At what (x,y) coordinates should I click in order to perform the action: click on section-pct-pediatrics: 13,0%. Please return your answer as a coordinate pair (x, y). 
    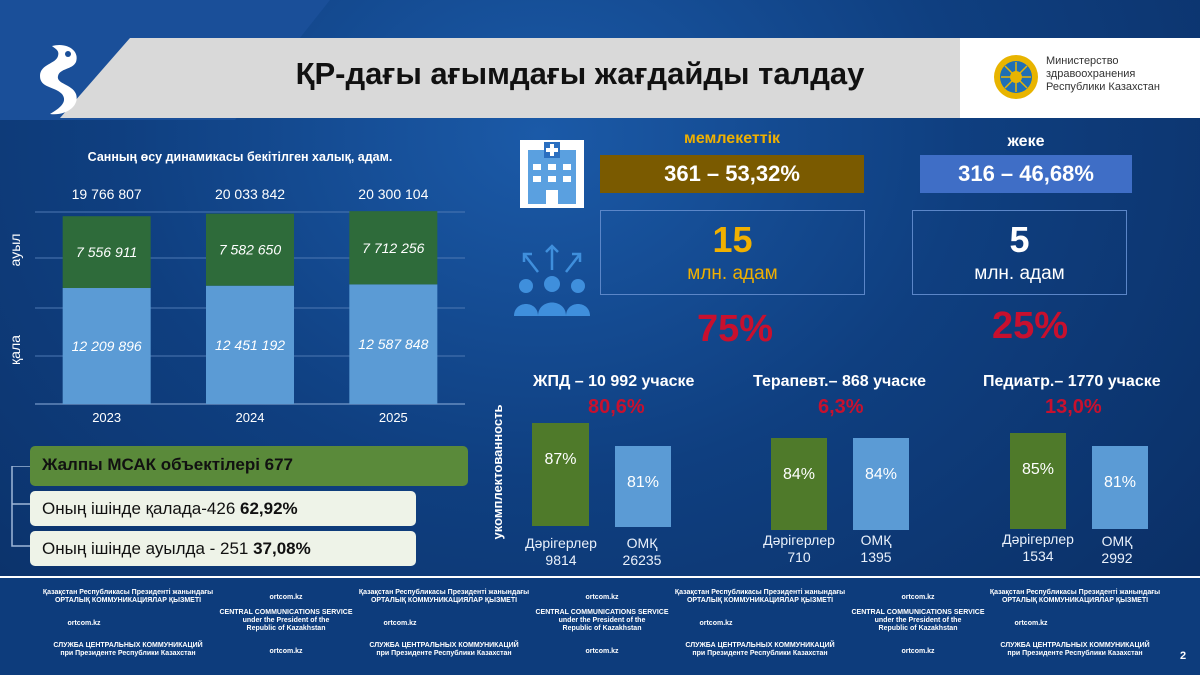
    Looking at the image, I should click on (1073, 407).